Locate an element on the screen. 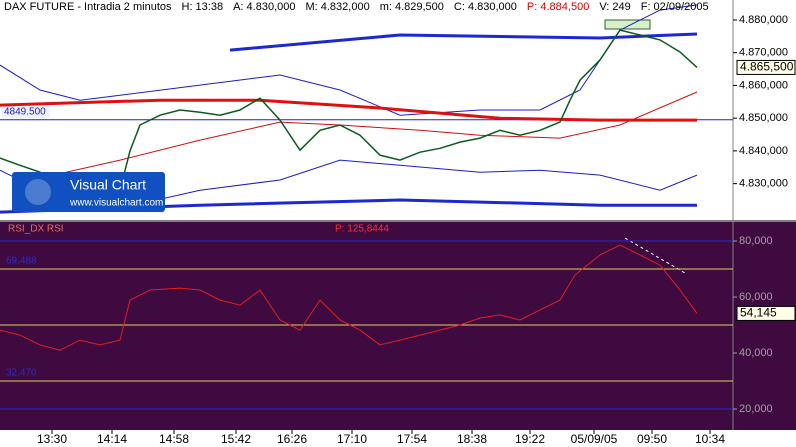 The height and width of the screenshot is (447, 796). last-value-label: 4.865,500 is located at coordinates (767, 67).